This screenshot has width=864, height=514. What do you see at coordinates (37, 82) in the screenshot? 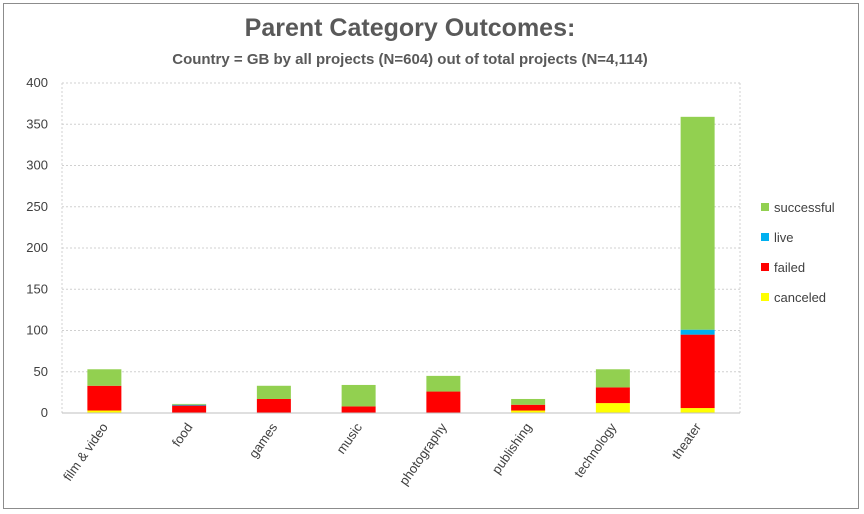
I see `y-tick-label: 400` at bounding box center [37, 82].